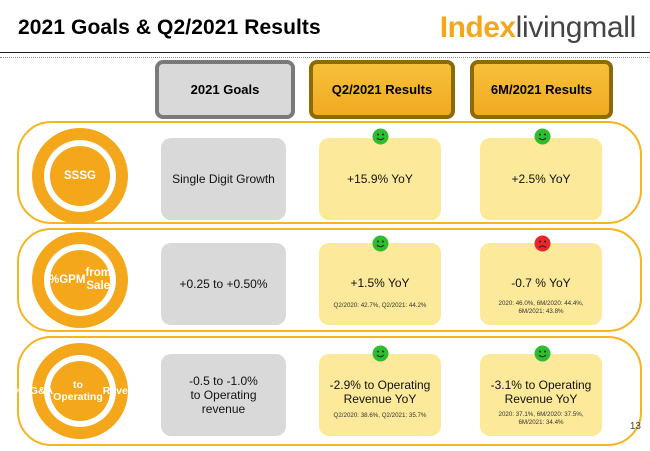  I want to click on metric-label-gpm: %GPM from Sale, so click(80, 280).